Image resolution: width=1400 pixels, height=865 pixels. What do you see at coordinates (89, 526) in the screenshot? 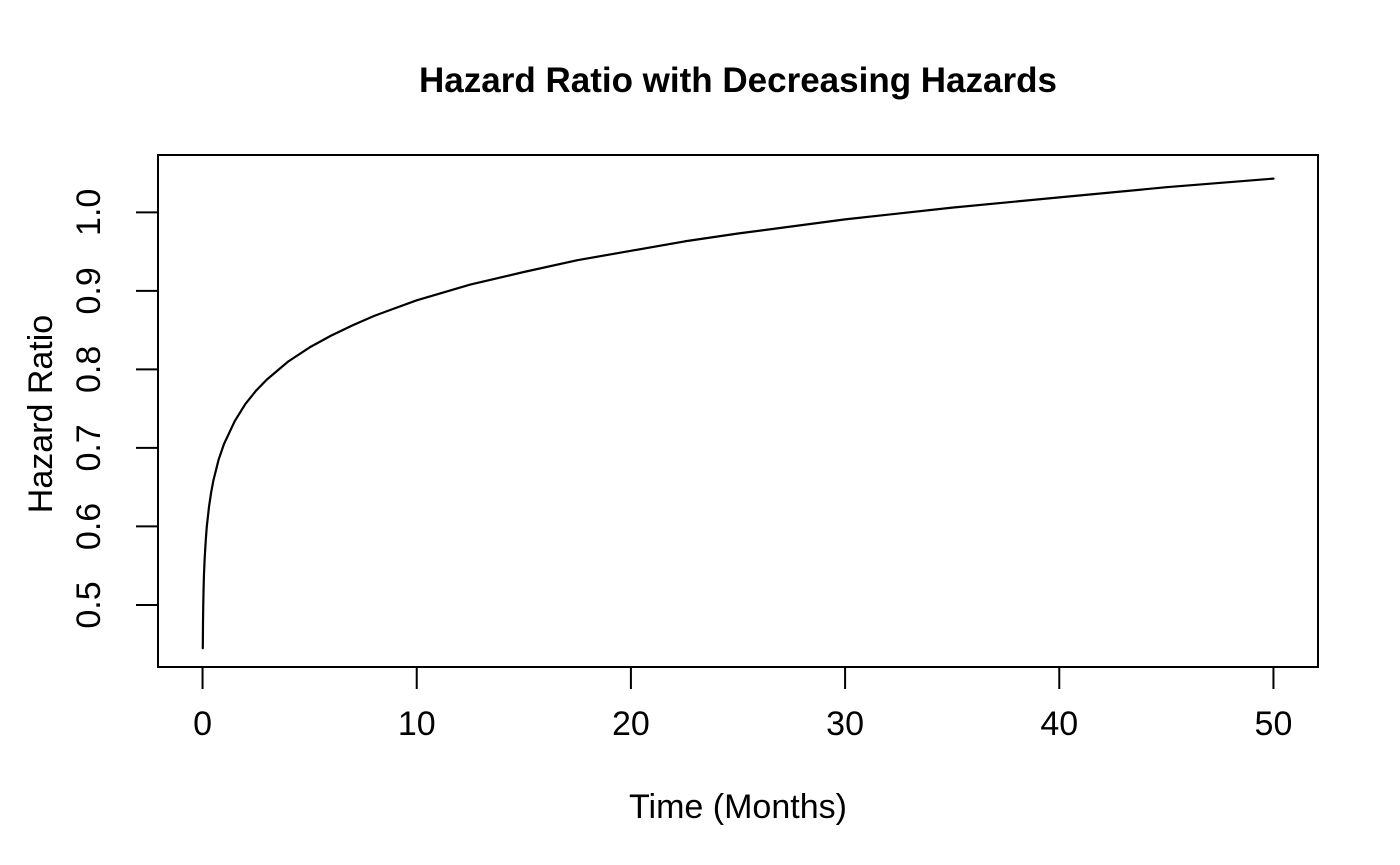
I see `y-tick-label: 0.6` at bounding box center [89, 526].